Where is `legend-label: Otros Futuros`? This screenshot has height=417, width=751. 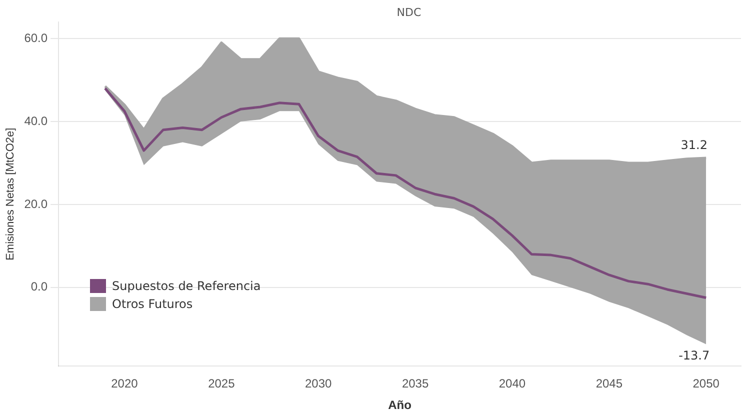 legend-label: Otros Futuros is located at coordinates (152, 304).